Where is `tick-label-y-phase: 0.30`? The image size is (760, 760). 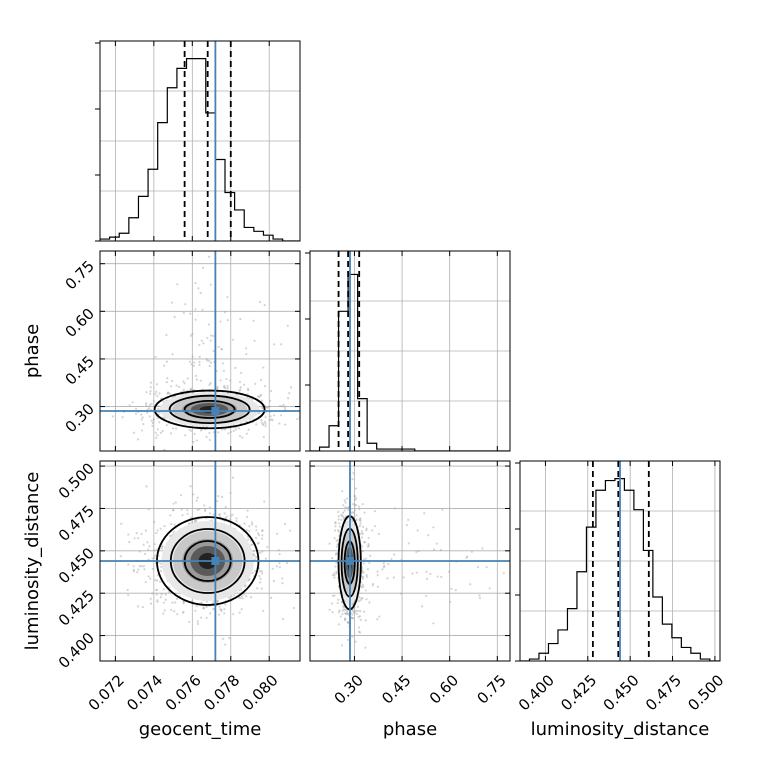 tick-label-y-phase: 0.30 is located at coordinates (80, 418).